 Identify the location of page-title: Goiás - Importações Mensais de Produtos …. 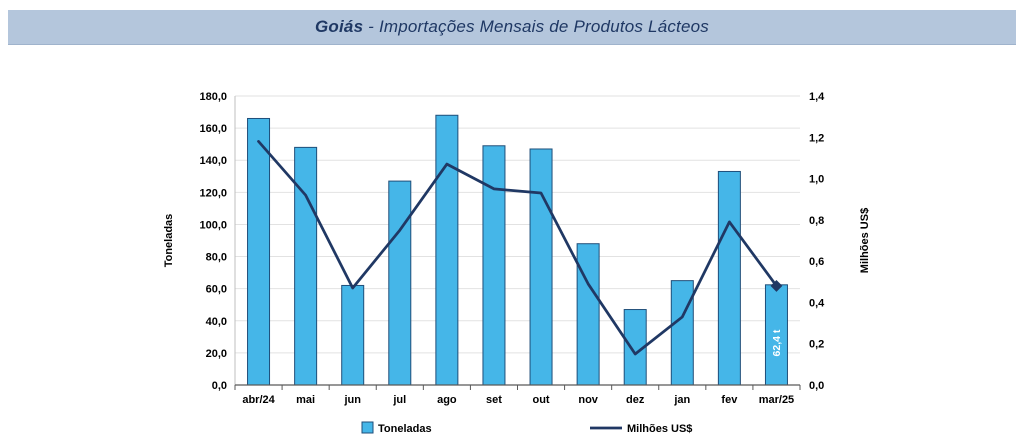
(512, 27).